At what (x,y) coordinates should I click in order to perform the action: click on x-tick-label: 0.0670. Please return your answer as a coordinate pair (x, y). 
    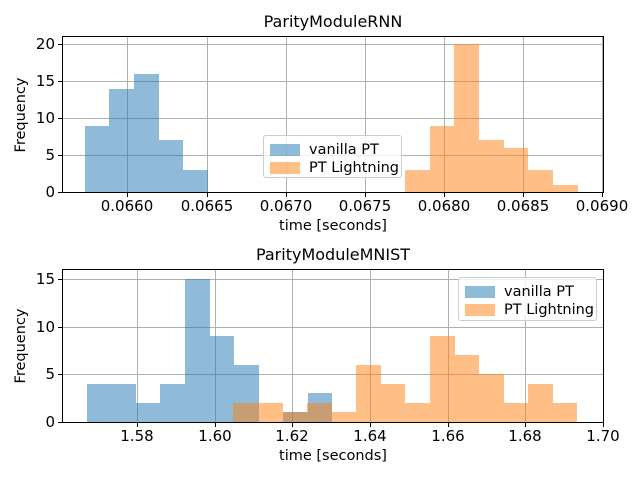
    Looking at the image, I should click on (286, 206).